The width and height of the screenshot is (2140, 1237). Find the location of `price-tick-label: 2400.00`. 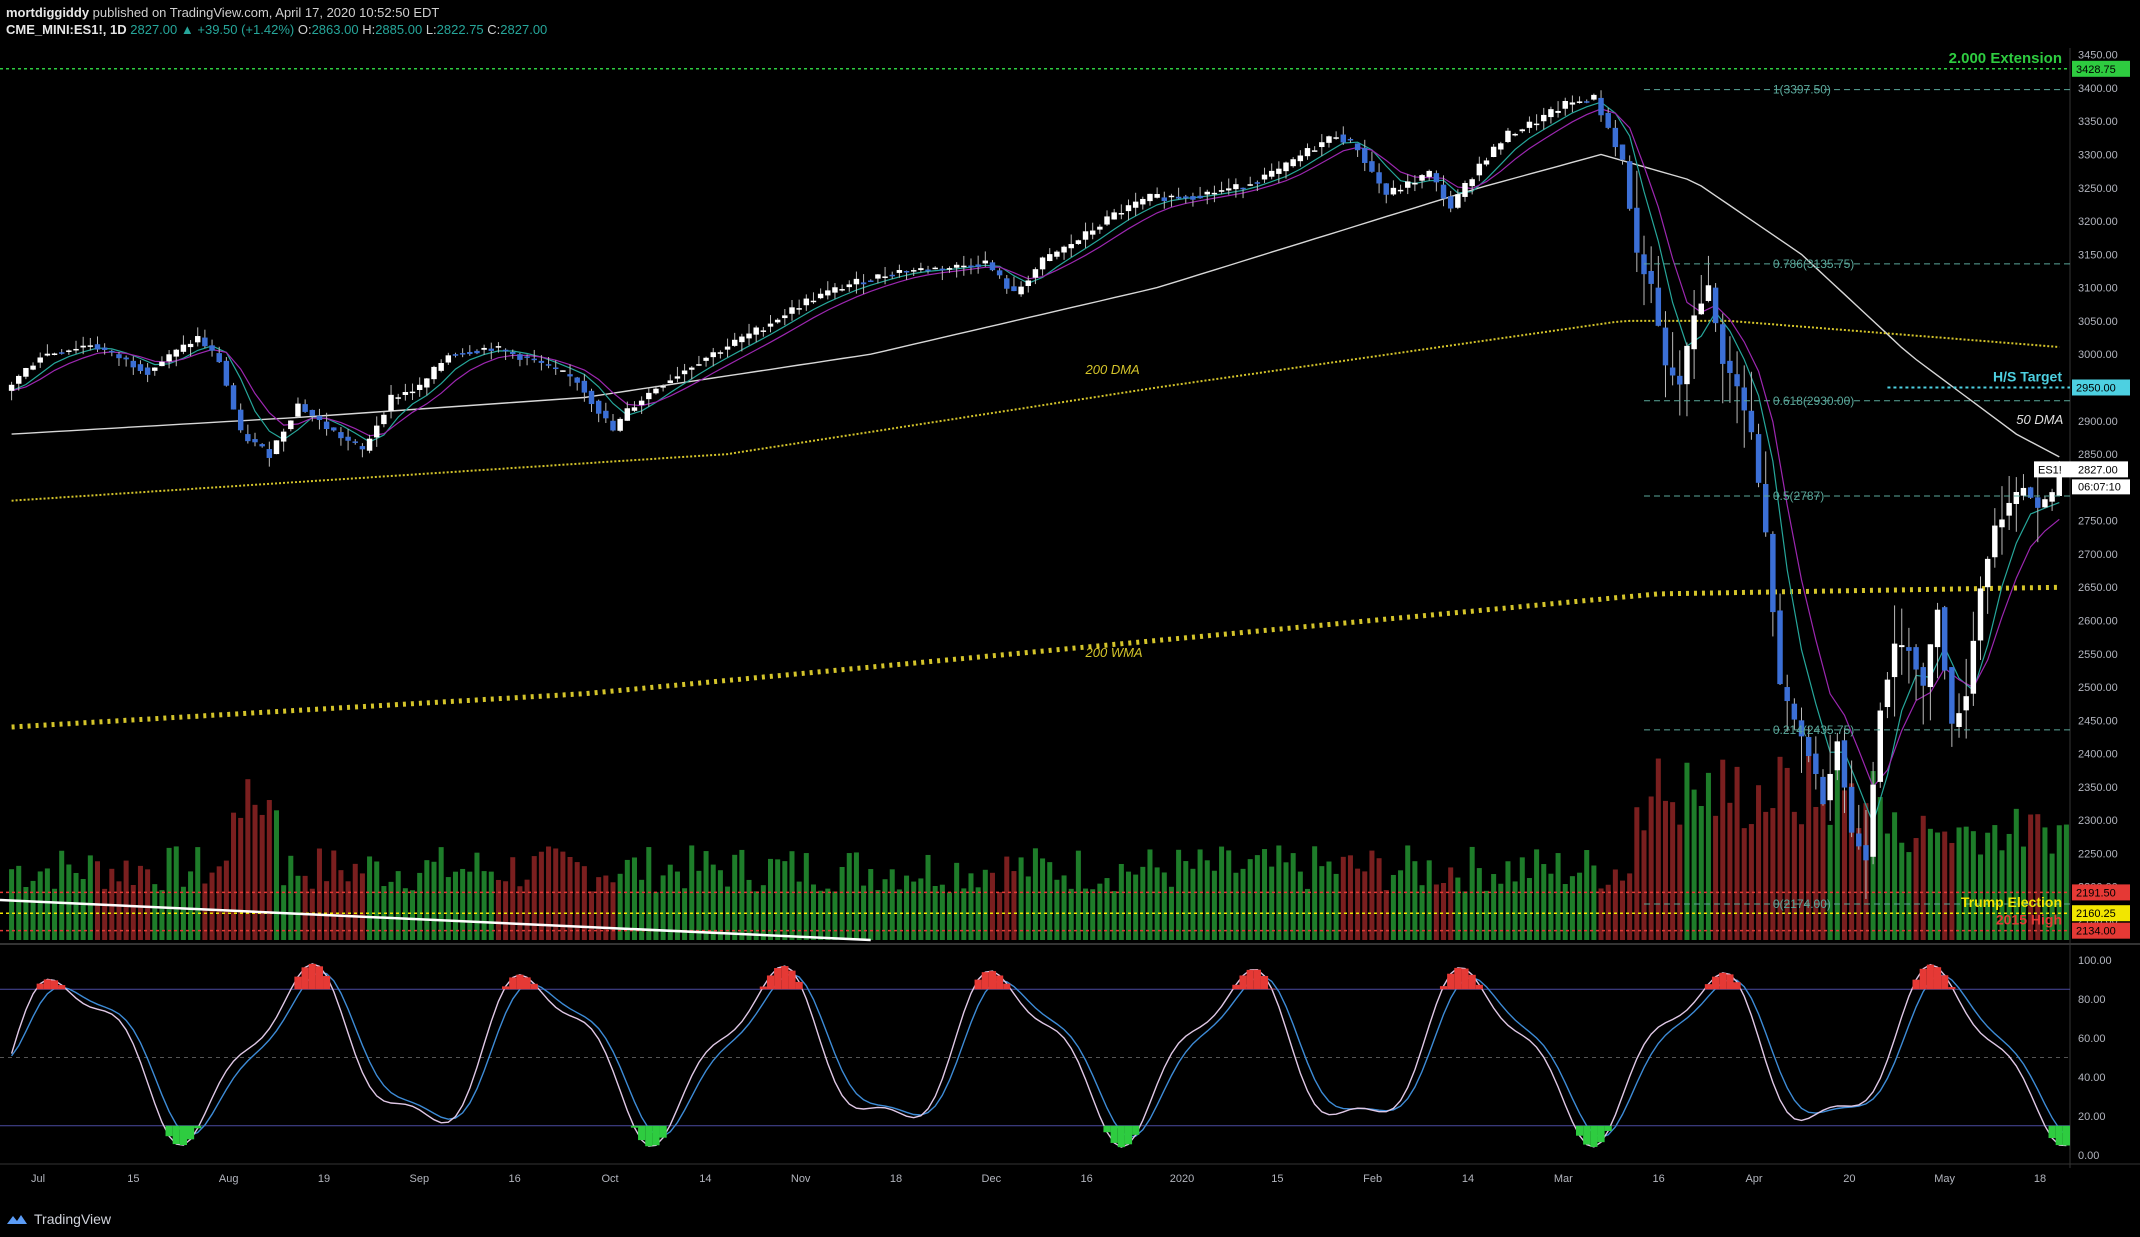

price-tick-label: 2400.00 is located at coordinates (2098, 755).